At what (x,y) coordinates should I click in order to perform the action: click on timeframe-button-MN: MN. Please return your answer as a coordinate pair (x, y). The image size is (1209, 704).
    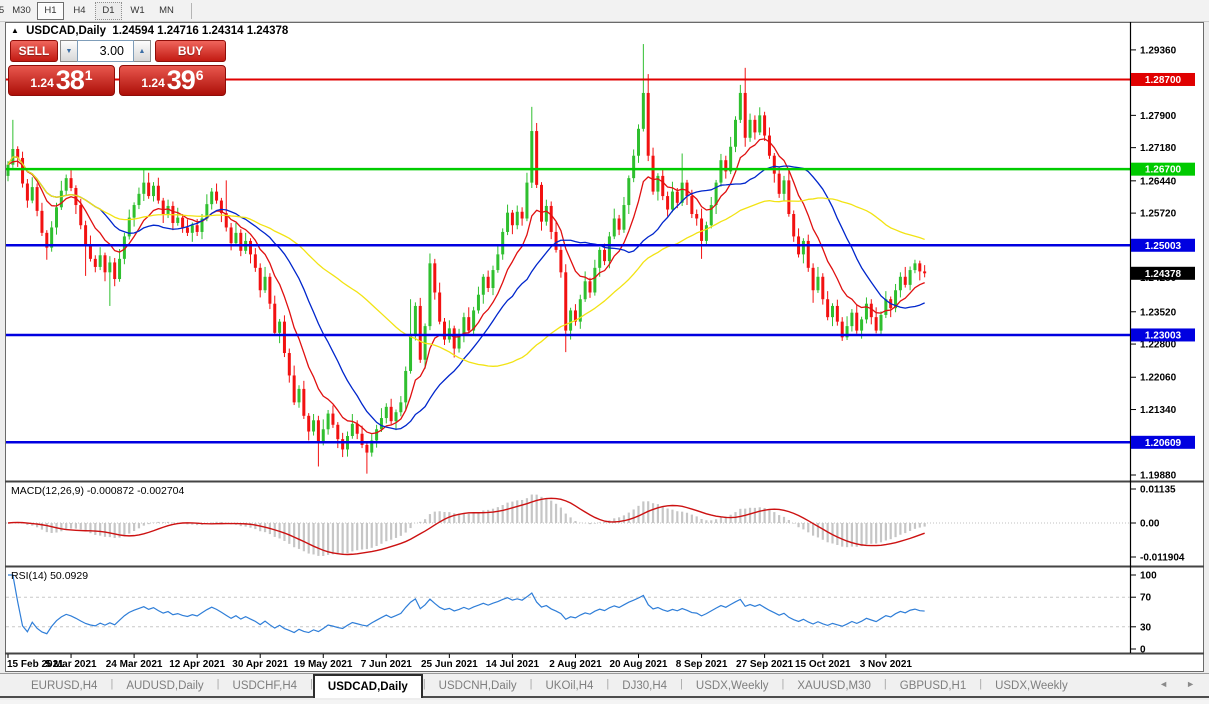
    Looking at the image, I should click on (166, 10).